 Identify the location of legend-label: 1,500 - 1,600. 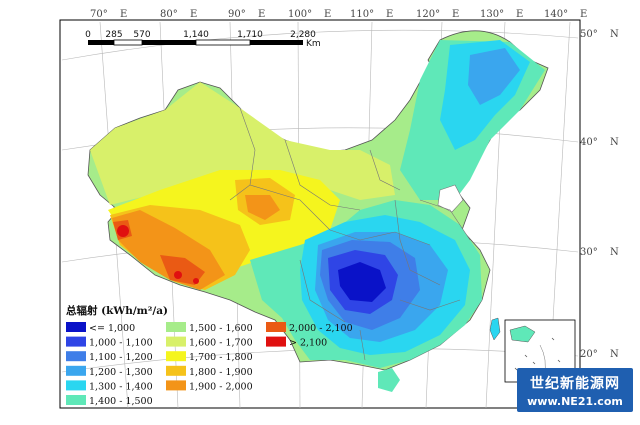
(221, 328).